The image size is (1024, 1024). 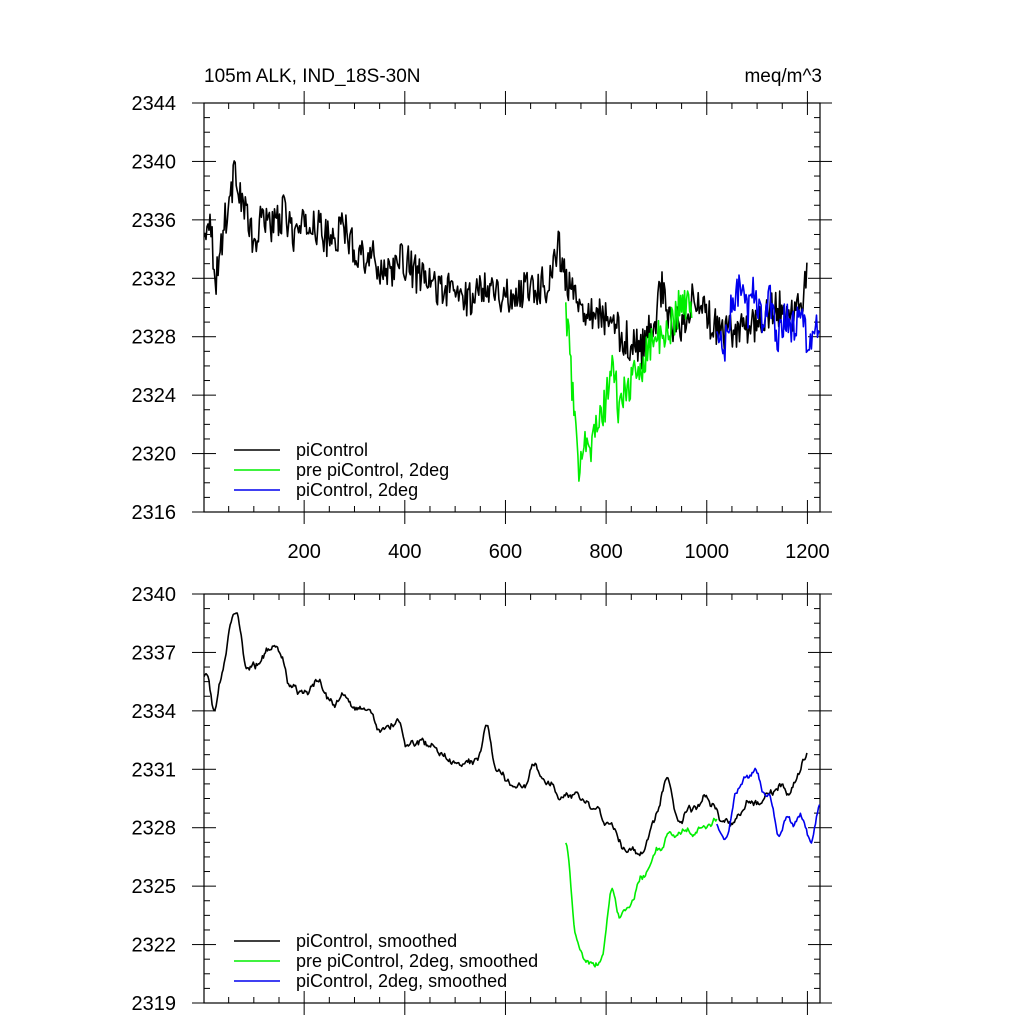 What do you see at coordinates (154, 653) in the screenshot?
I see `y-tick-label: 2337` at bounding box center [154, 653].